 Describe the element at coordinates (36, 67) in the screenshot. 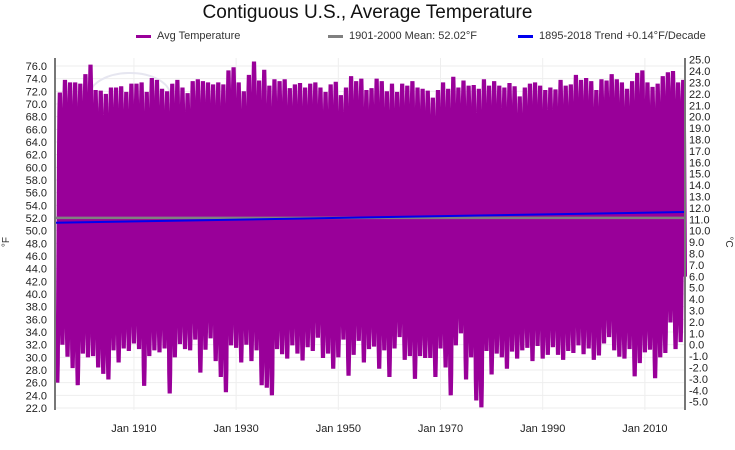

I see `y-tick-label: 76.0` at that location.